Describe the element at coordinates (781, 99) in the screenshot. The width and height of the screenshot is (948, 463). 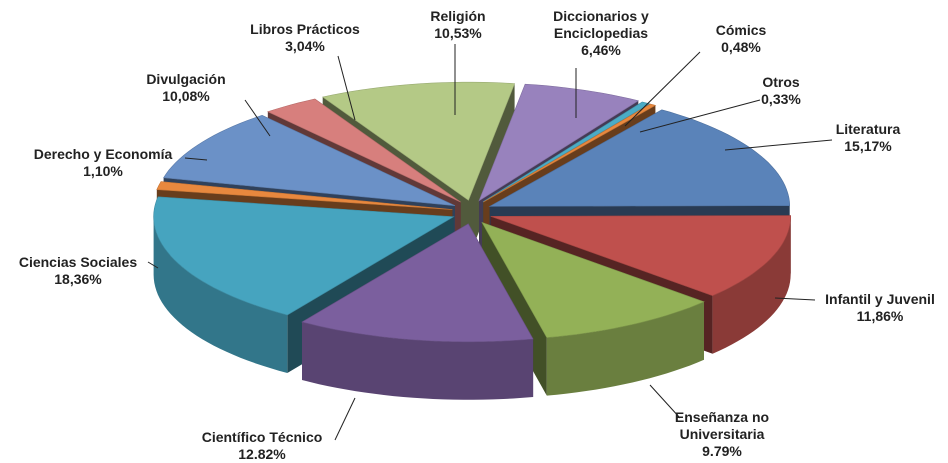
I see `value-label: 0,33%` at that location.